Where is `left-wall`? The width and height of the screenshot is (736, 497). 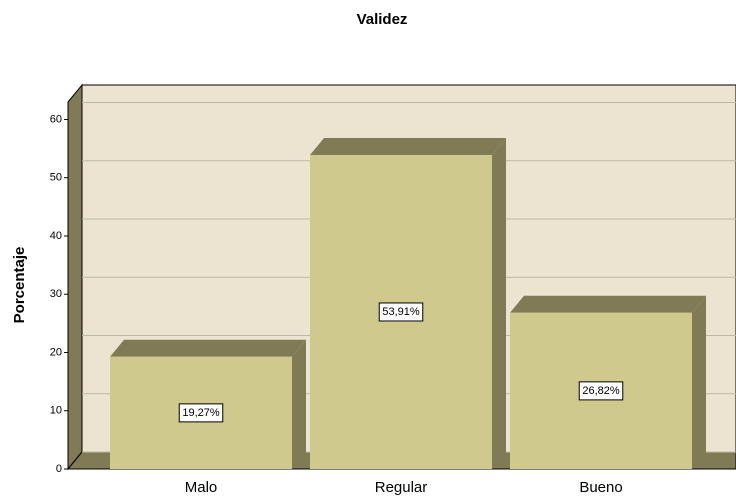
left-wall is located at coordinates (75, 277).